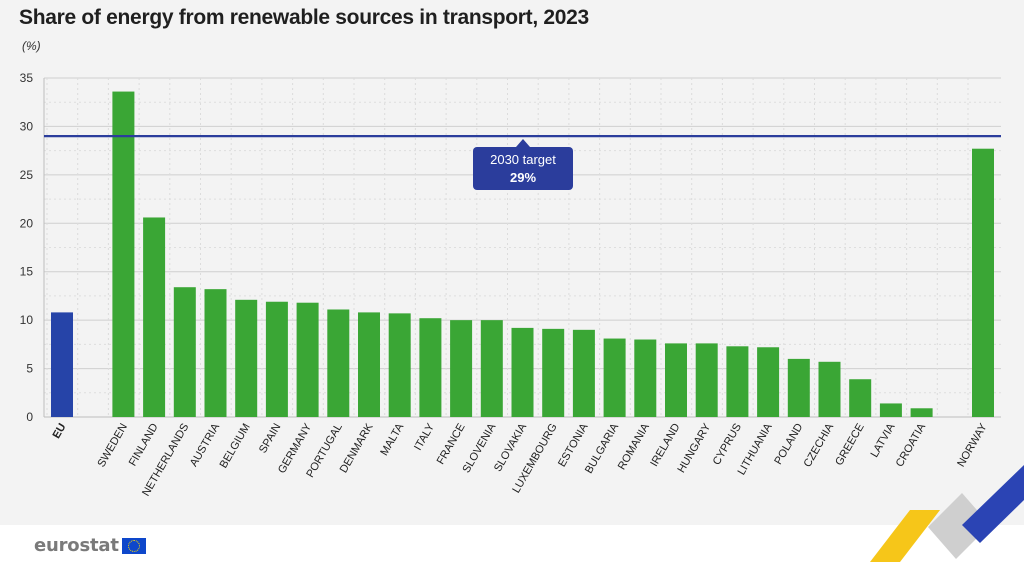 The height and width of the screenshot is (562, 1024). I want to click on category-label: NORWAY, so click(972, 445).